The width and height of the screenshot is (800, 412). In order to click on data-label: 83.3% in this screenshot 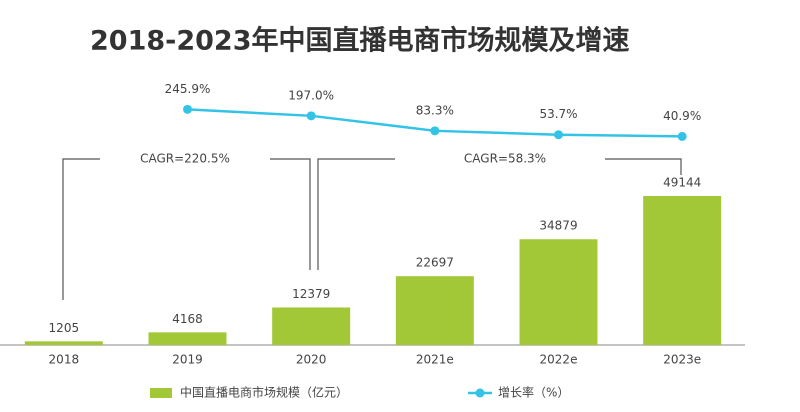, I will do `click(435, 110)`.